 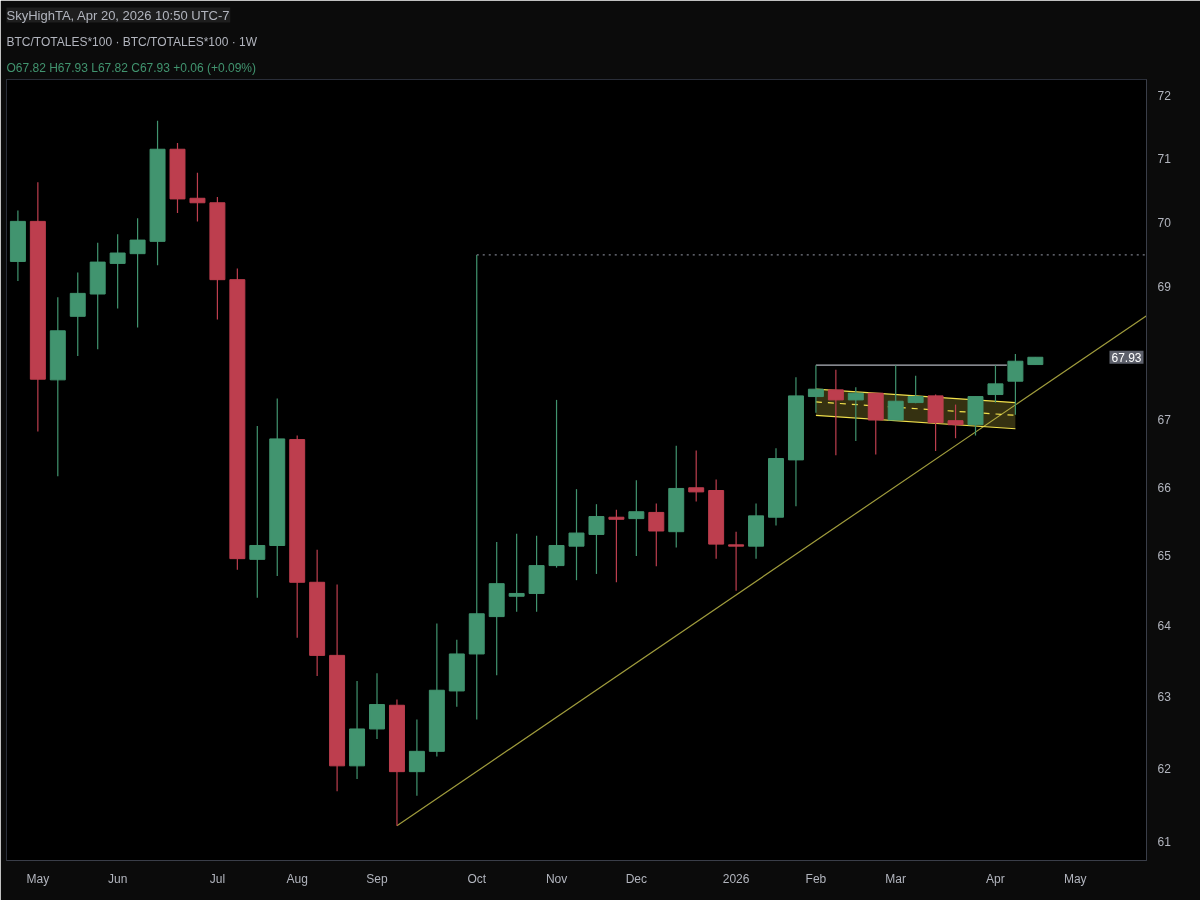 I want to click on x-tick-label: Sep, so click(x=377, y=878).